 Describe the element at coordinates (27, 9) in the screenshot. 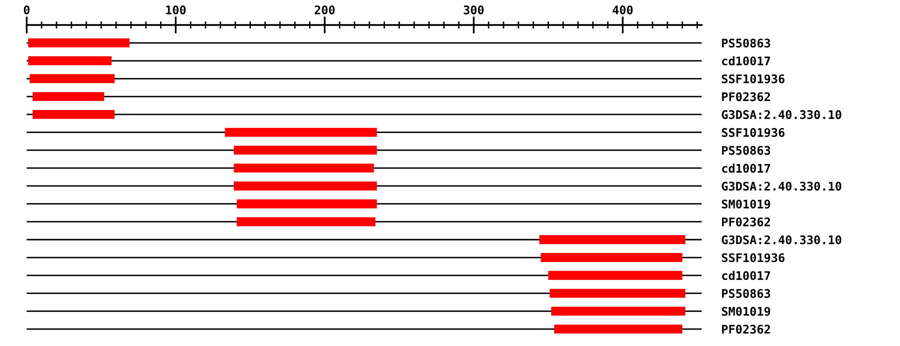

I see `x-tick-label: 0` at that location.